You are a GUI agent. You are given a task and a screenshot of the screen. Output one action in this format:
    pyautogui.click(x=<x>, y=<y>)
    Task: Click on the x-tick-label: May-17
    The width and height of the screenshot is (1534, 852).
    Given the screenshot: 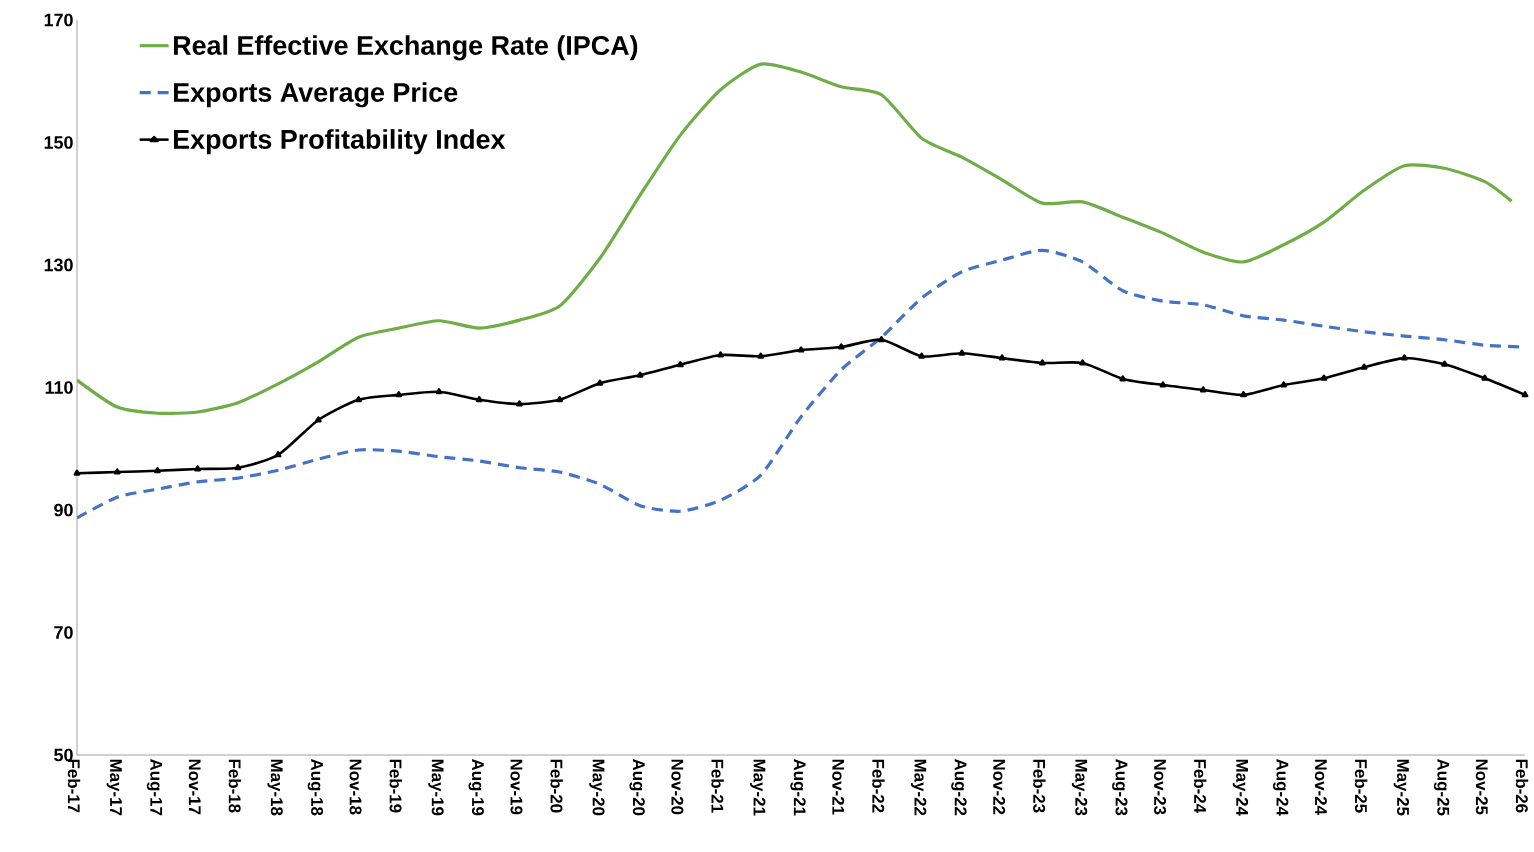 What is the action you would take?
    pyautogui.click(x=114, y=787)
    